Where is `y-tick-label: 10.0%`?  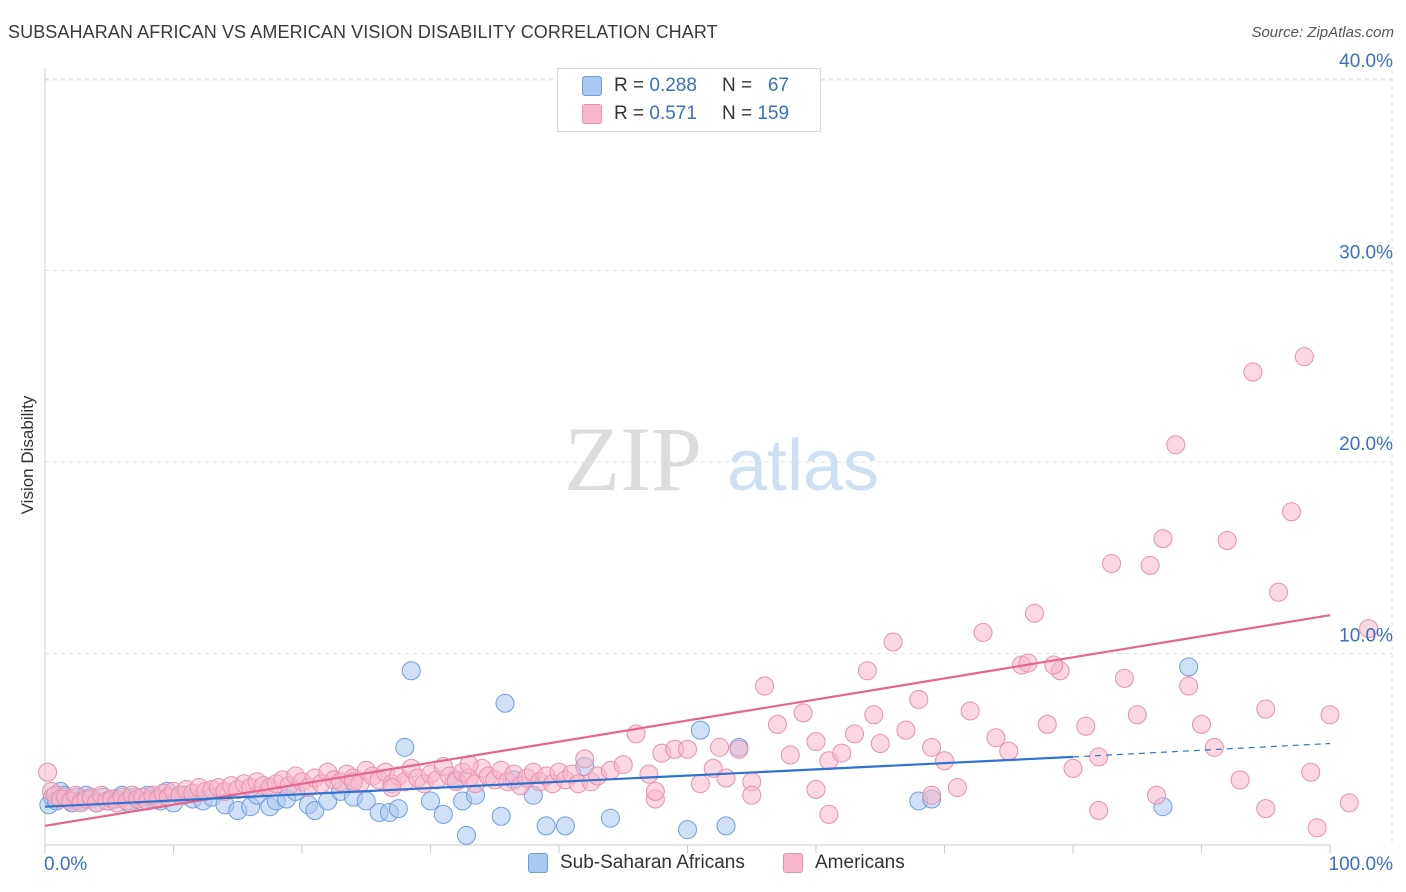 y-tick-label: 10.0% is located at coordinates (1366, 636).